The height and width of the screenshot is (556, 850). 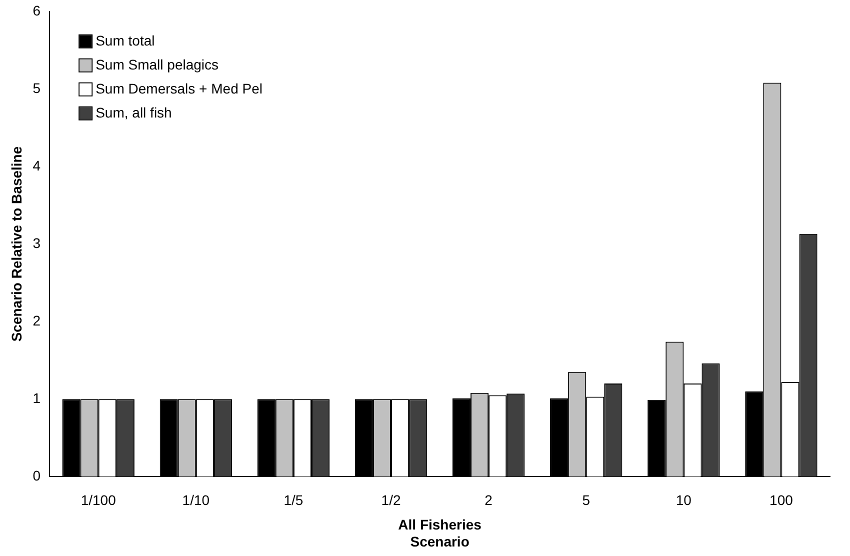 I want to click on x-tick-label: 100, so click(x=782, y=500).